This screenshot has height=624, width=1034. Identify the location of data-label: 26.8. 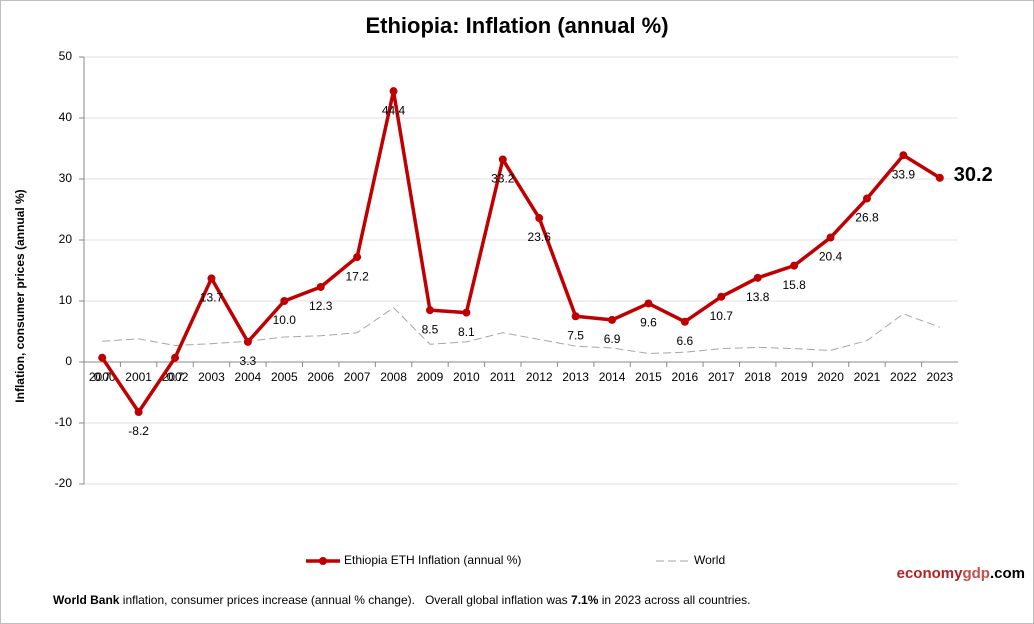
(867, 218).